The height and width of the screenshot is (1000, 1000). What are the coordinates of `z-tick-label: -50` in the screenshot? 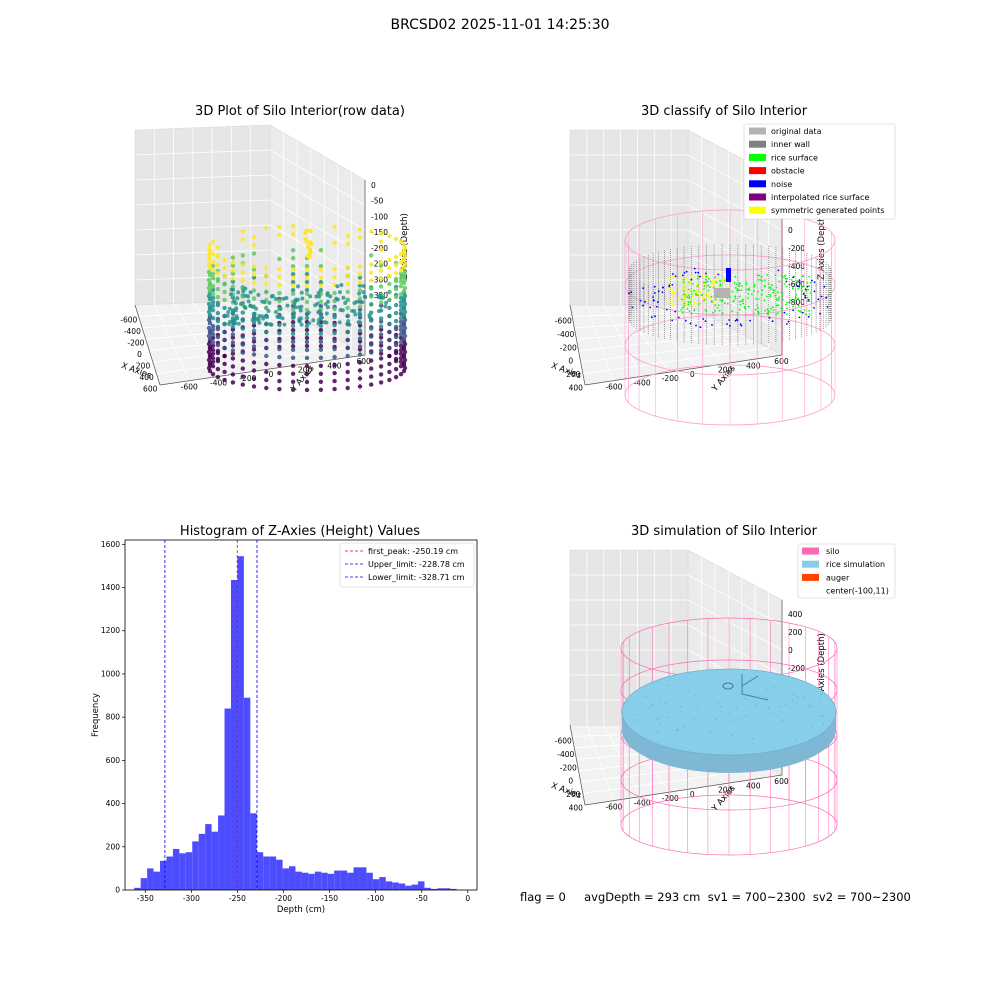 It's located at (377, 201).